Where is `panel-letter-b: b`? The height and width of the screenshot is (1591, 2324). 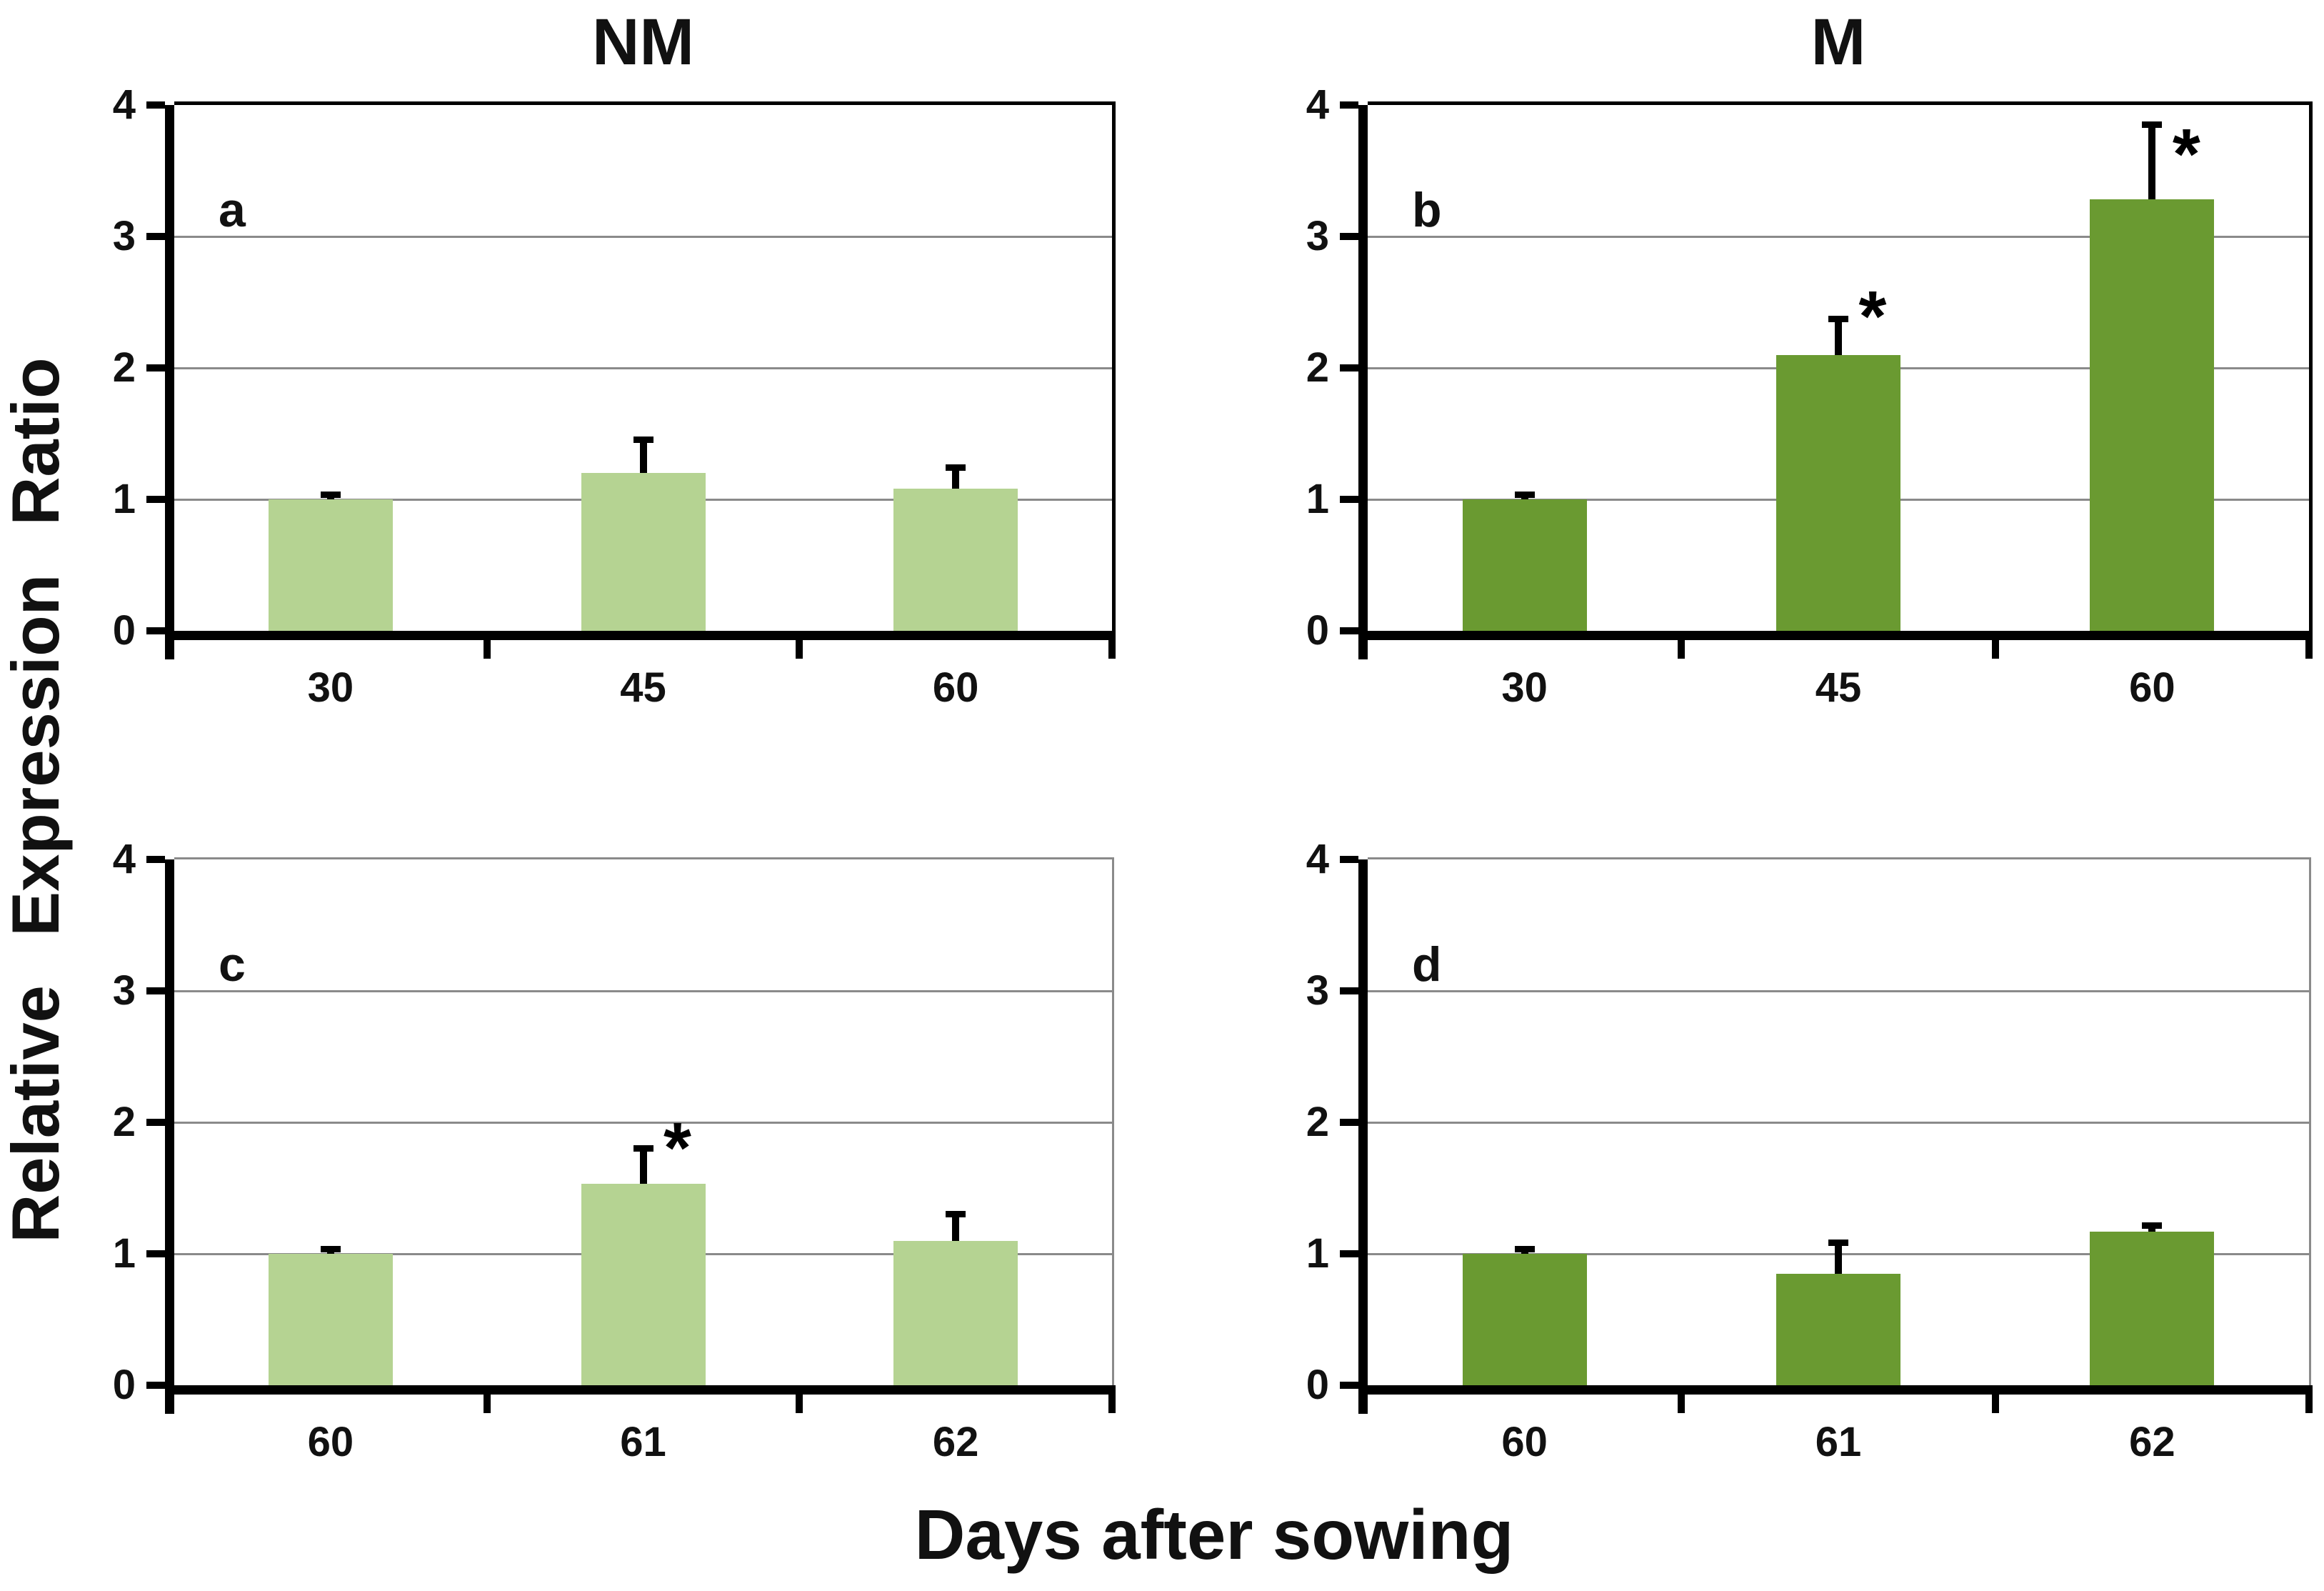 panel-letter-b: b is located at coordinates (1427, 210).